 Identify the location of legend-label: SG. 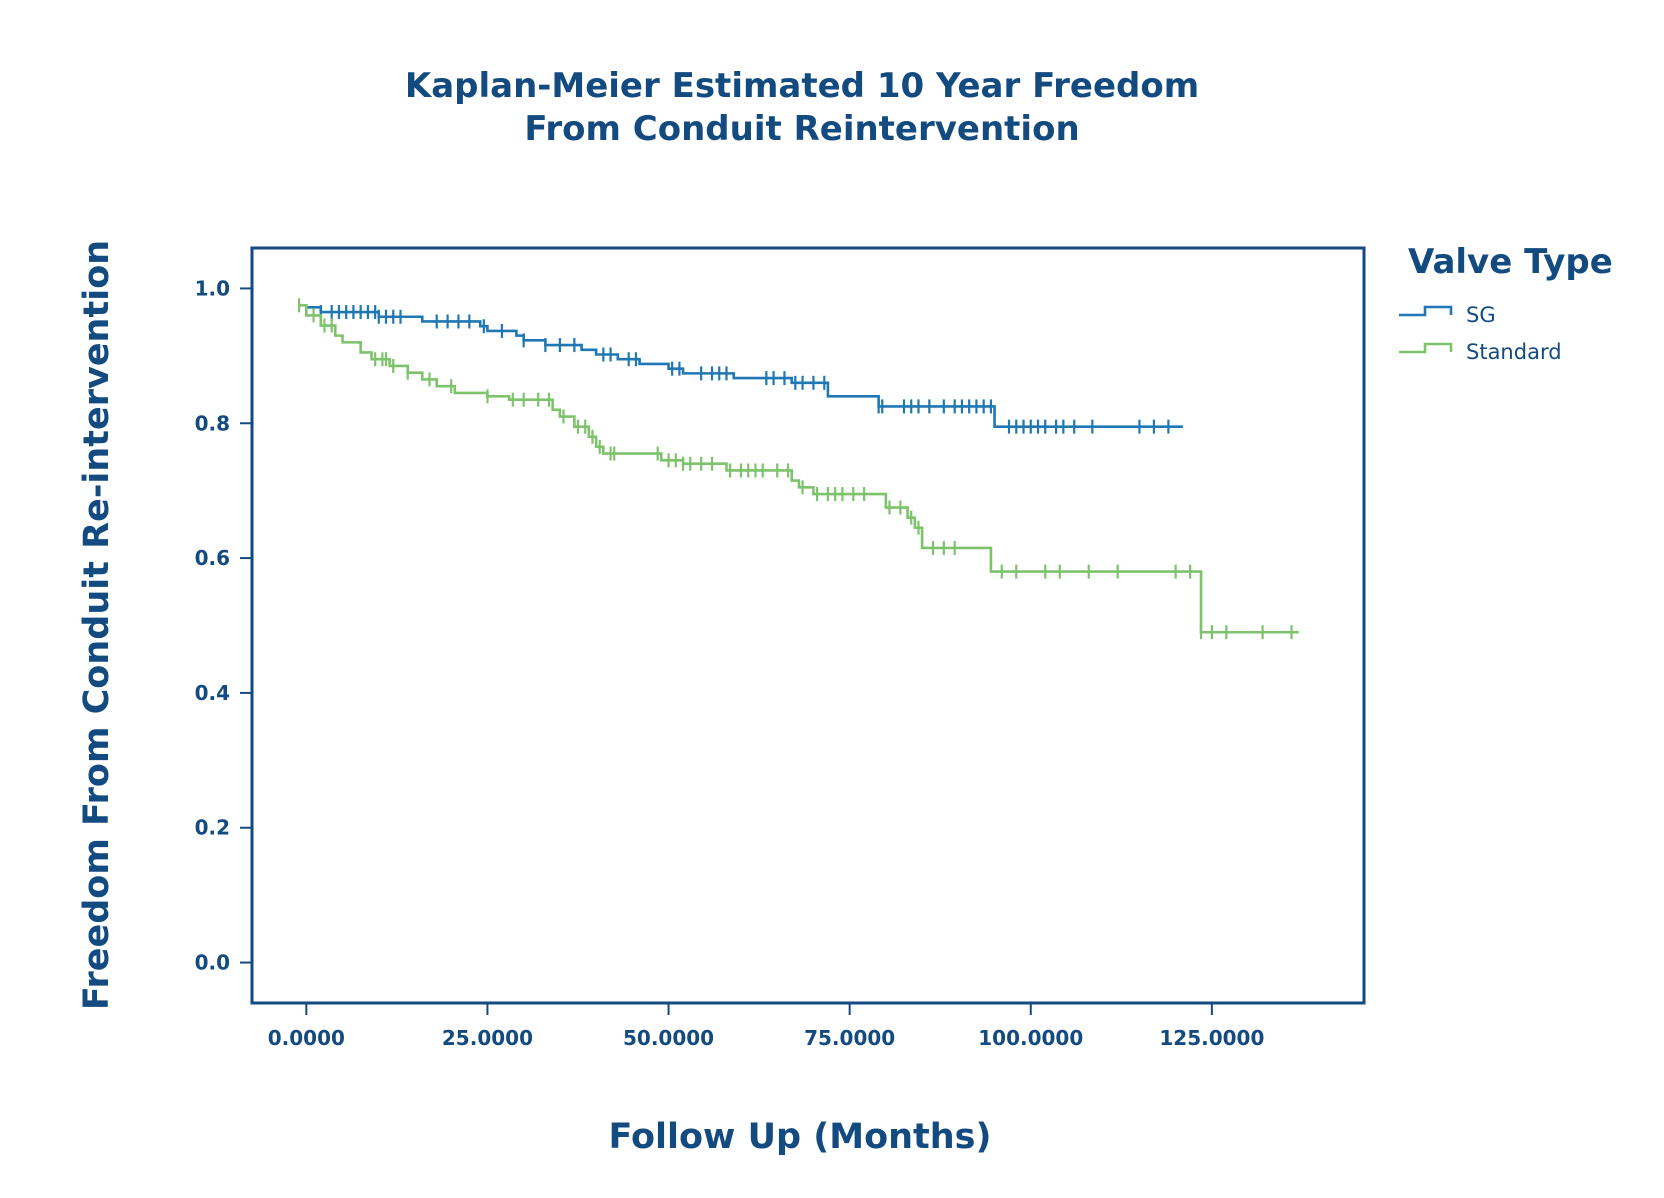
(1481, 315).